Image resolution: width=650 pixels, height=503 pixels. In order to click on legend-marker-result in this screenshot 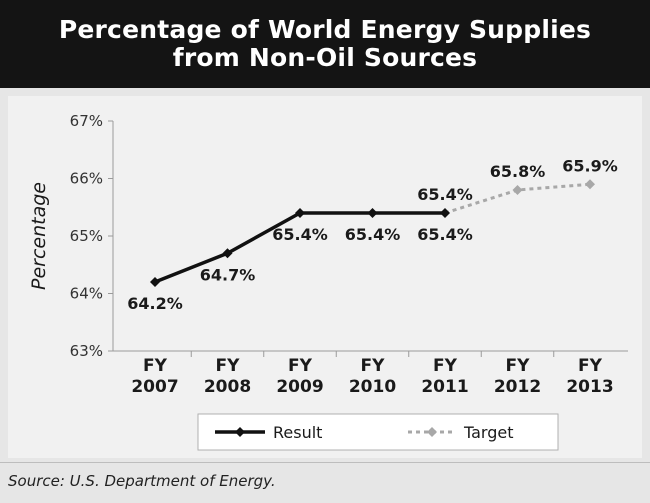, I will do `click(240, 432)`.